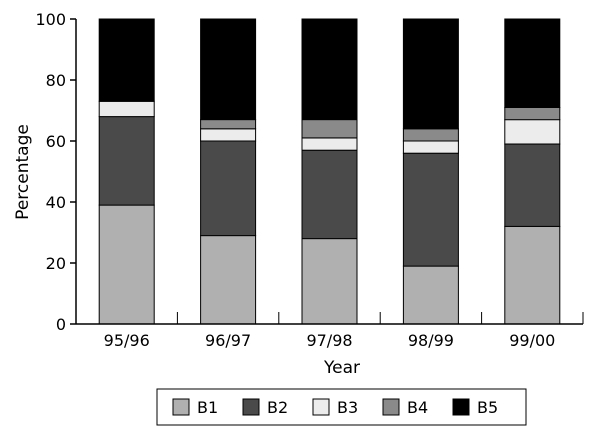 This screenshot has height=426, width=609. Describe the element at coordinates (341, 368) in the screenshot. I see `x-axis-title: Year` at that location.